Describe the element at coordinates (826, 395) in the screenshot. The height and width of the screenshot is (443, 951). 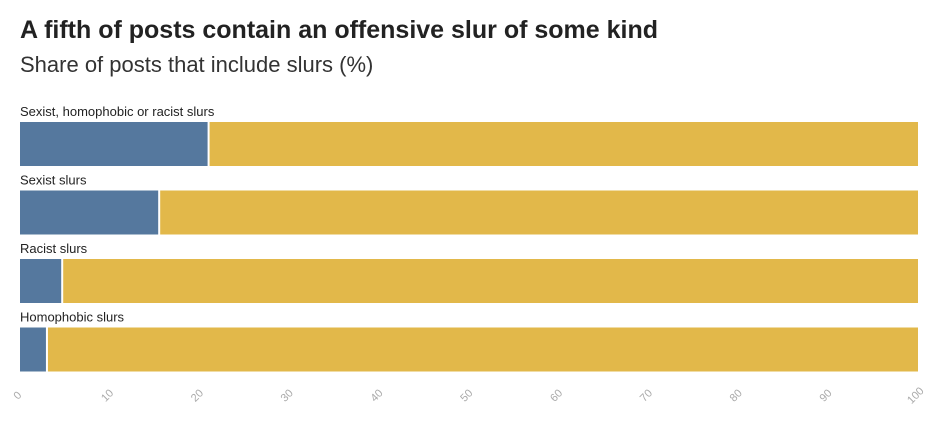
I see `x-tick-label: 90` at that location.